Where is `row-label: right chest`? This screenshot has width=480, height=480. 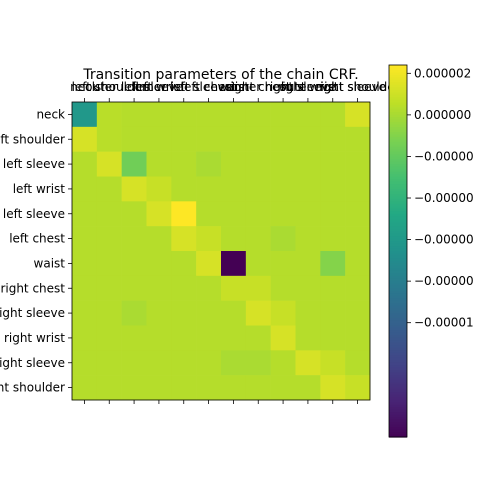 row-label: right chest is located at coordinates (32, 288).